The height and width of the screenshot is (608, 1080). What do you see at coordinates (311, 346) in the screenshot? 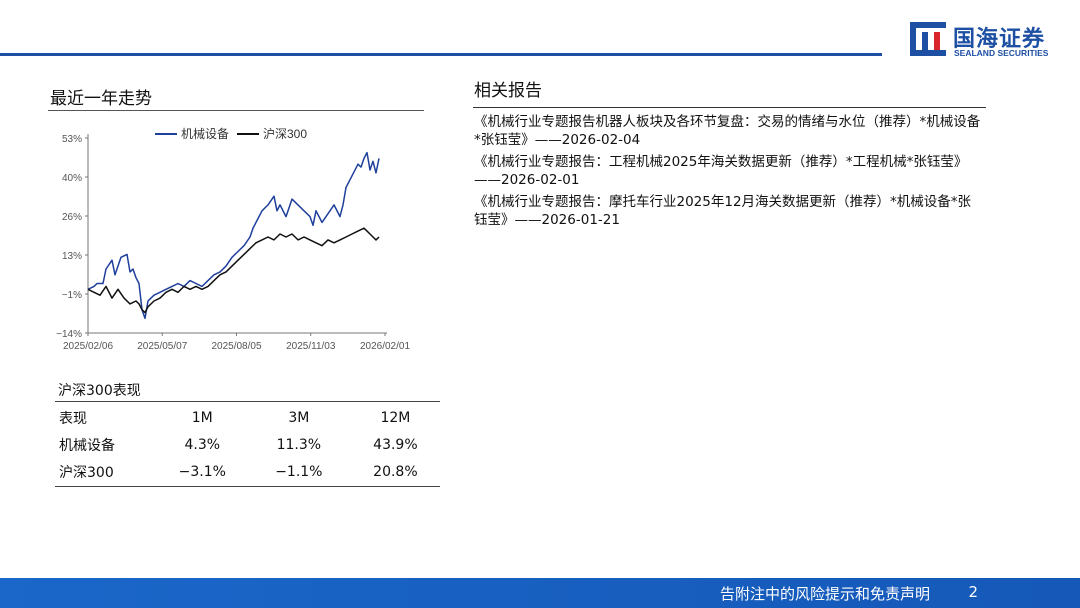
I see `x-tick-label: 2025/11/03` at bounding box center [311, 346].